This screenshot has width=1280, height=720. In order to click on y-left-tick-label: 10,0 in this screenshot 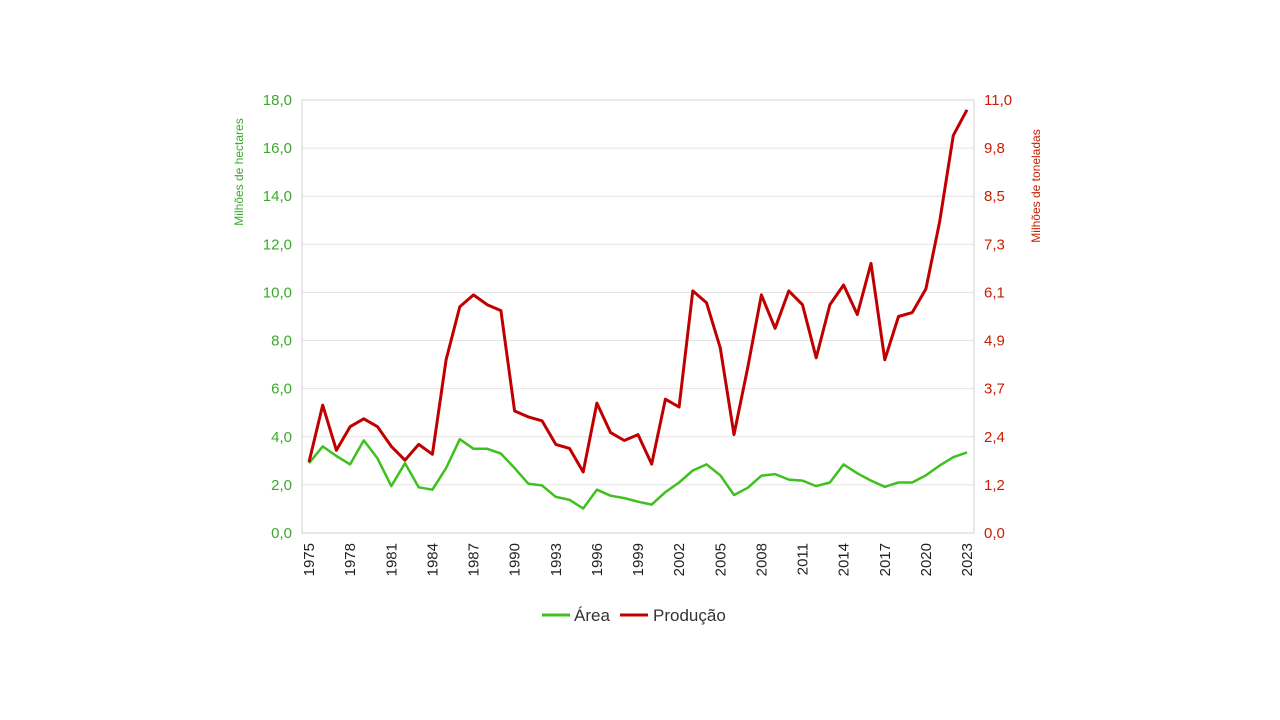, I will do `click(277, 292)`.